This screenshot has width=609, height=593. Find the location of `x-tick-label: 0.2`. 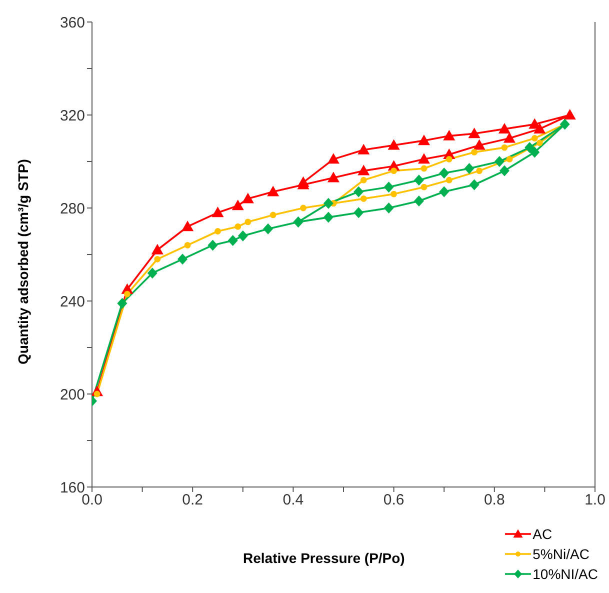

x-tick-label: 0.2 is located at coordinates (193, 500).